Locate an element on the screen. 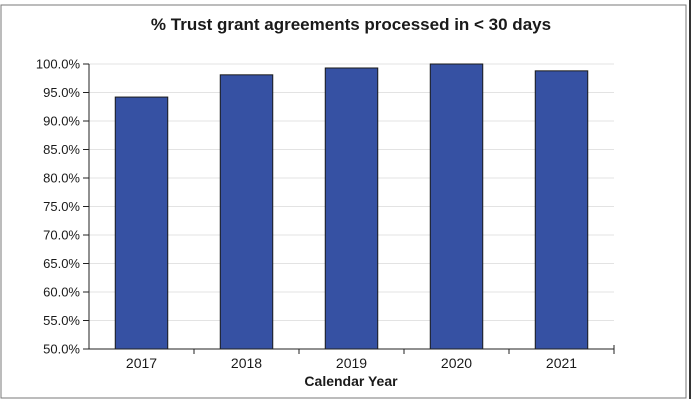 This screenshot has width=694, height=404. y-tick-label: 95.0% is located at coordinates (61, 92).